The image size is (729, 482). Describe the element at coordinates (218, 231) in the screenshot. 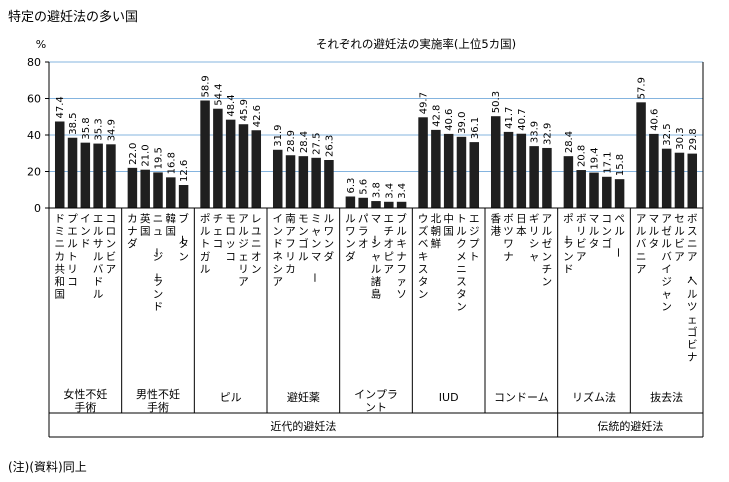

I see `country-label: チェコ` at that location.